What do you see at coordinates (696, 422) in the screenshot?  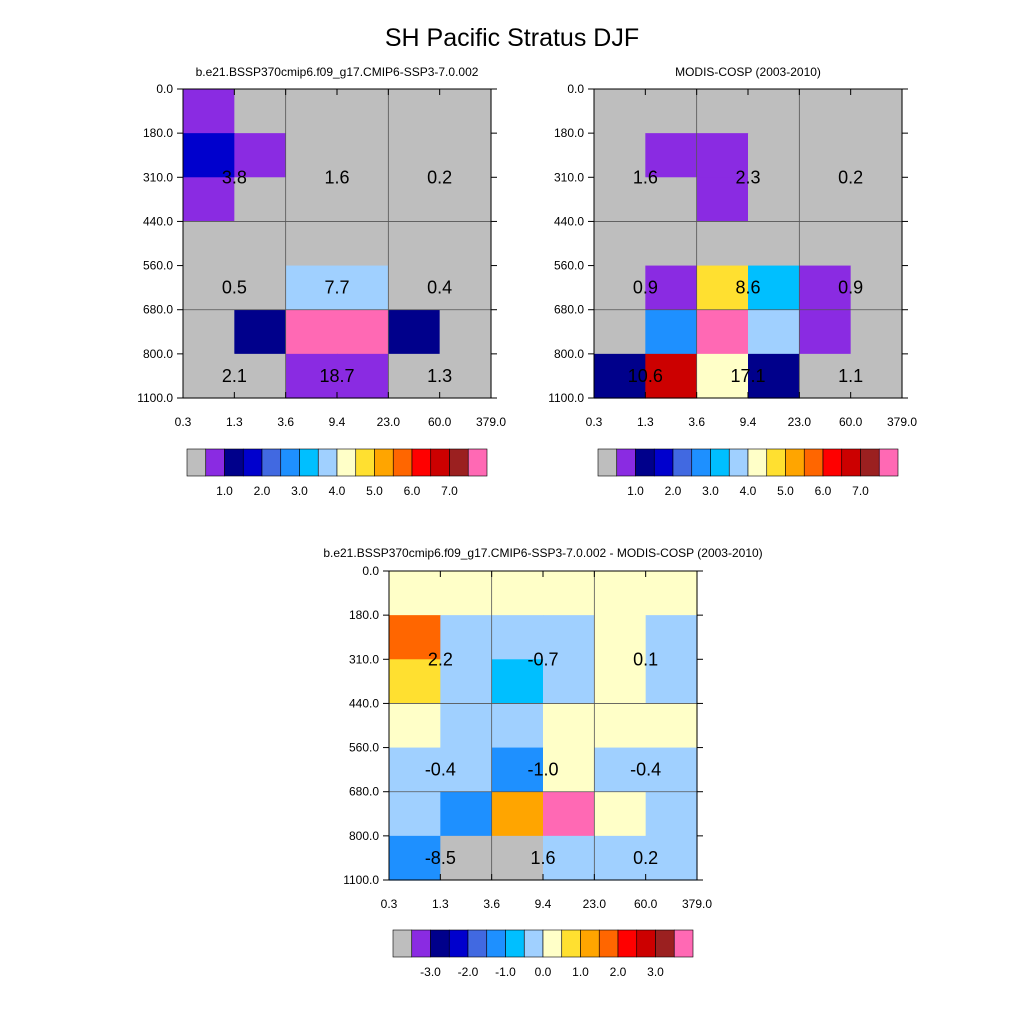 I see `x-tick-label: 3.6` at bounding box center [696, 422].